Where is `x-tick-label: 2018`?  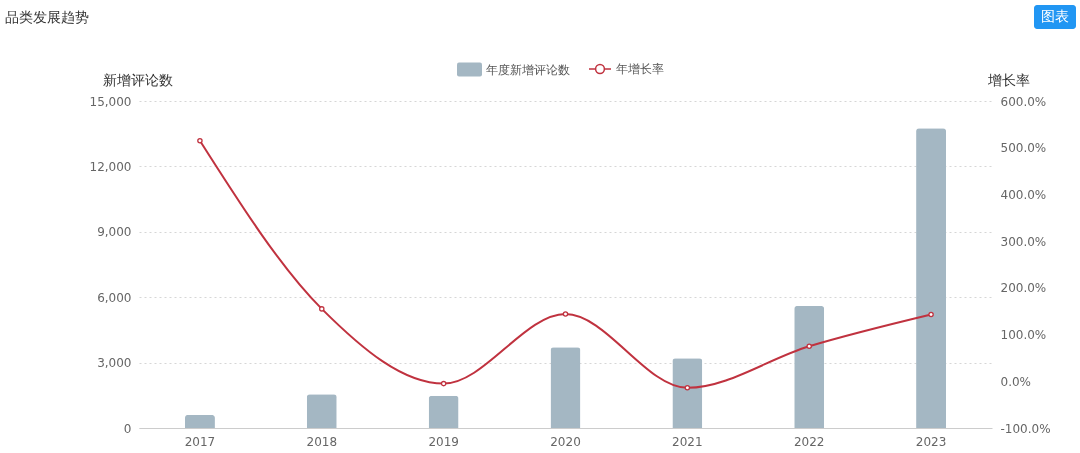
x-tick-label: 2018 is located at coordinates (322, 441).